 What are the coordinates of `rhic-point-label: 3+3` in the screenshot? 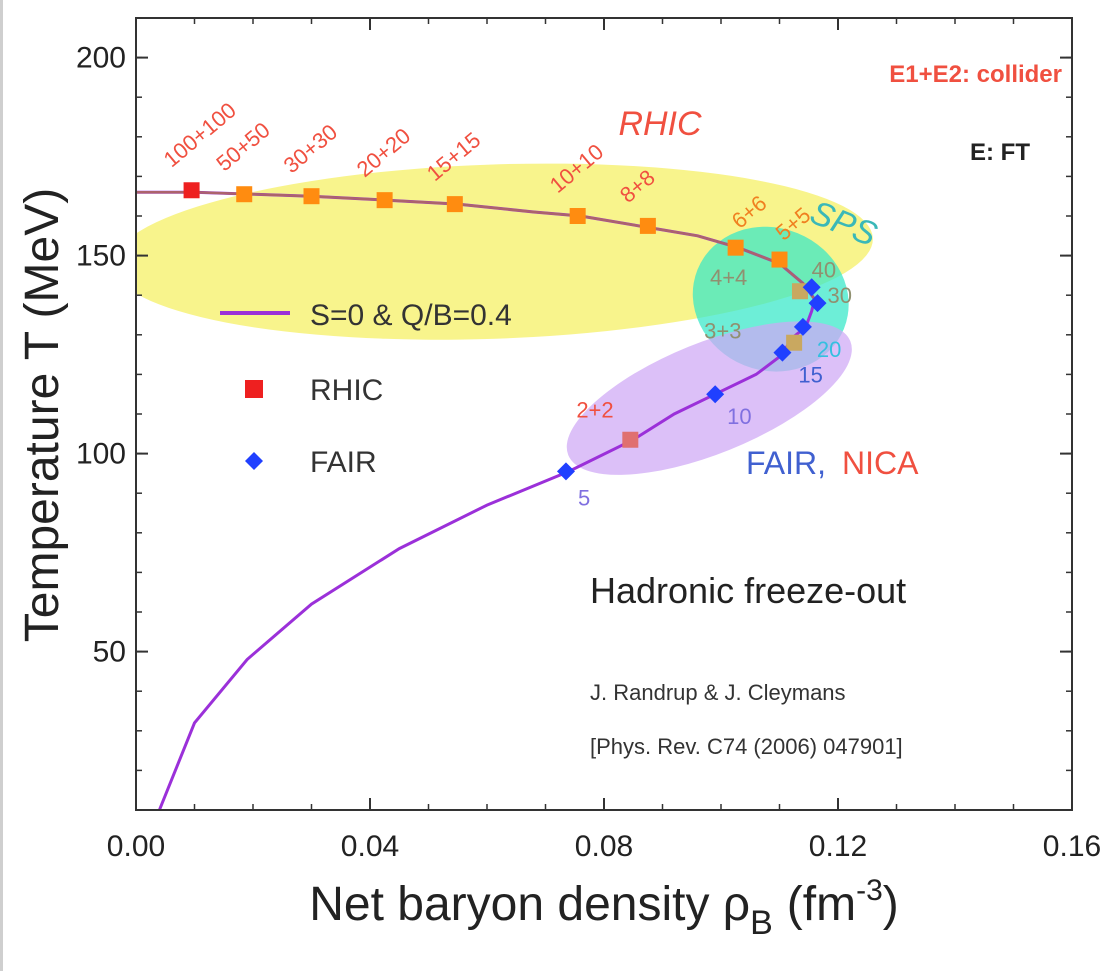 It's located at (722, 331).